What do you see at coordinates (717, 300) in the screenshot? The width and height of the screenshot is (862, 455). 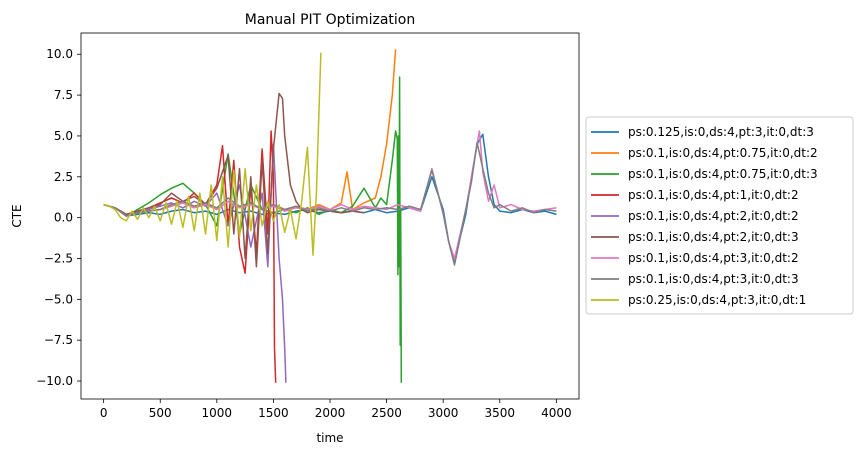 I see `legend-label-9: ps:0.25,is:0,ds:4,pt:3,it:0,dt:1` at bounding box center [717, 300].